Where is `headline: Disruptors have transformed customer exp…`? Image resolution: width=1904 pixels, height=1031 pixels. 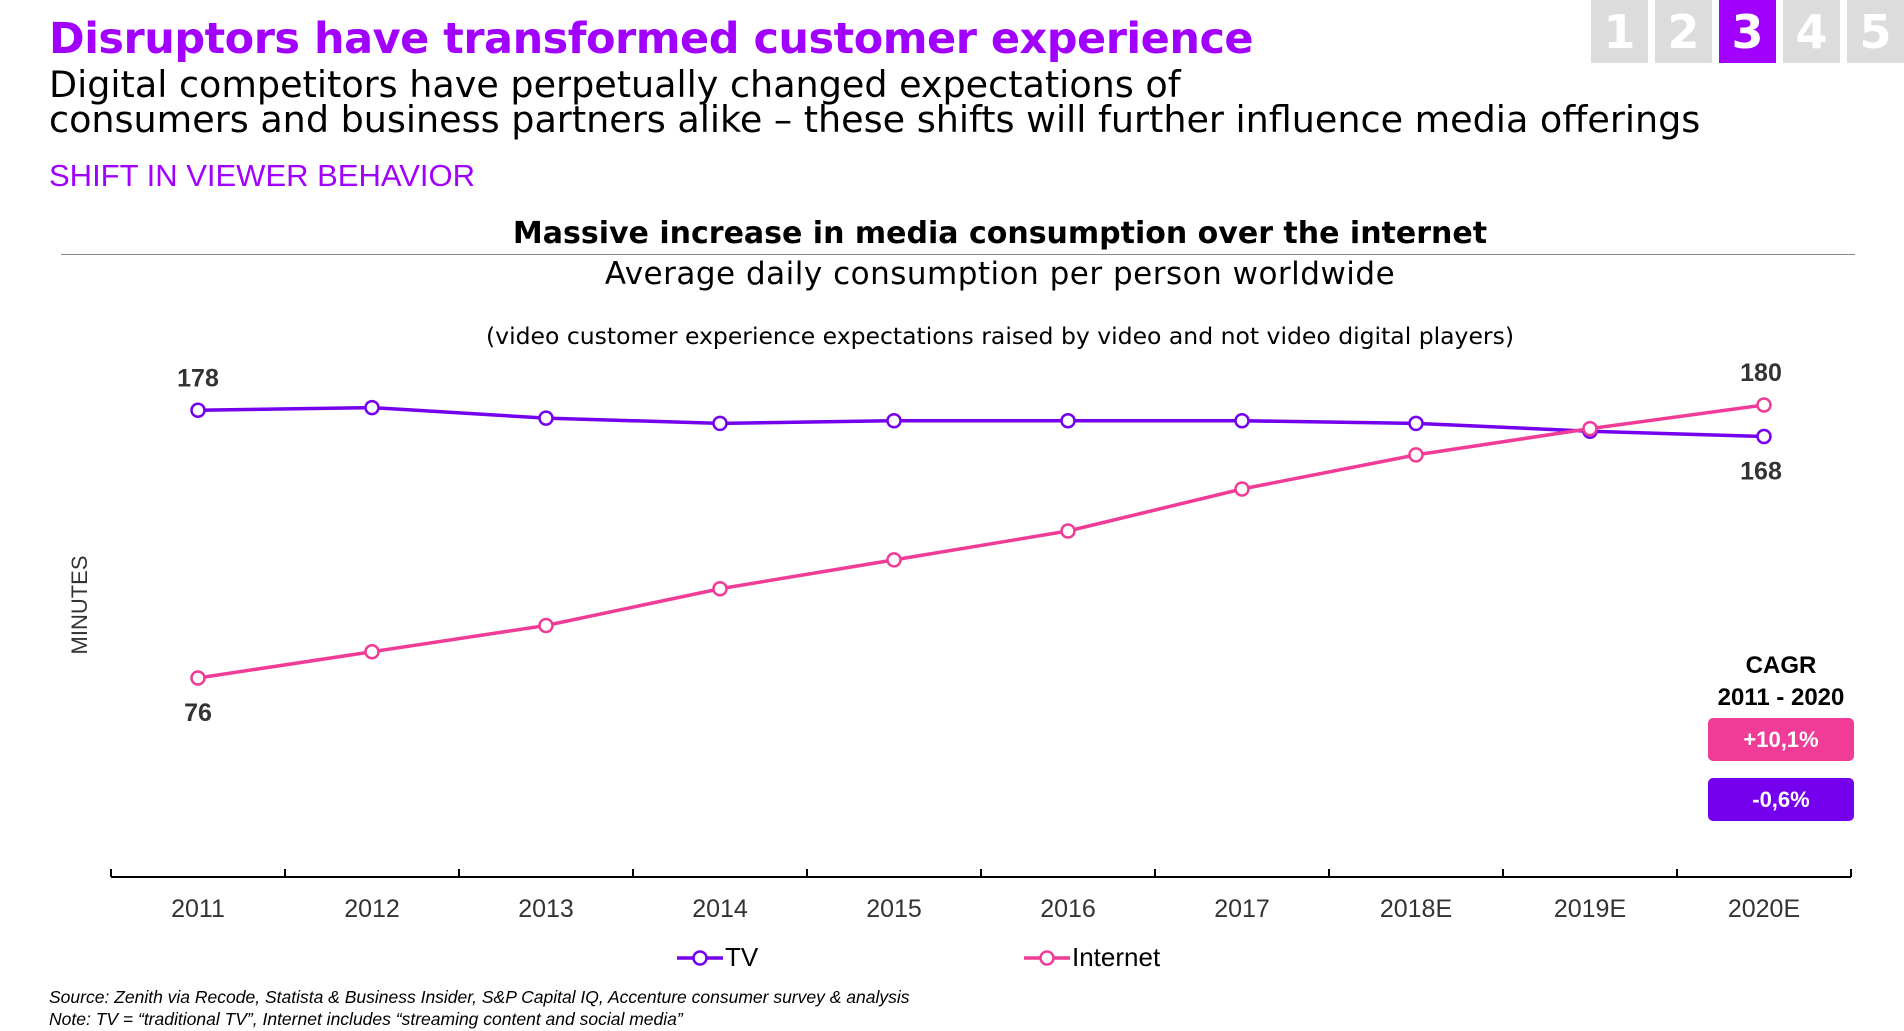
headline: Disruptors have transformed customer exp… is located at coordinates (651, 39).